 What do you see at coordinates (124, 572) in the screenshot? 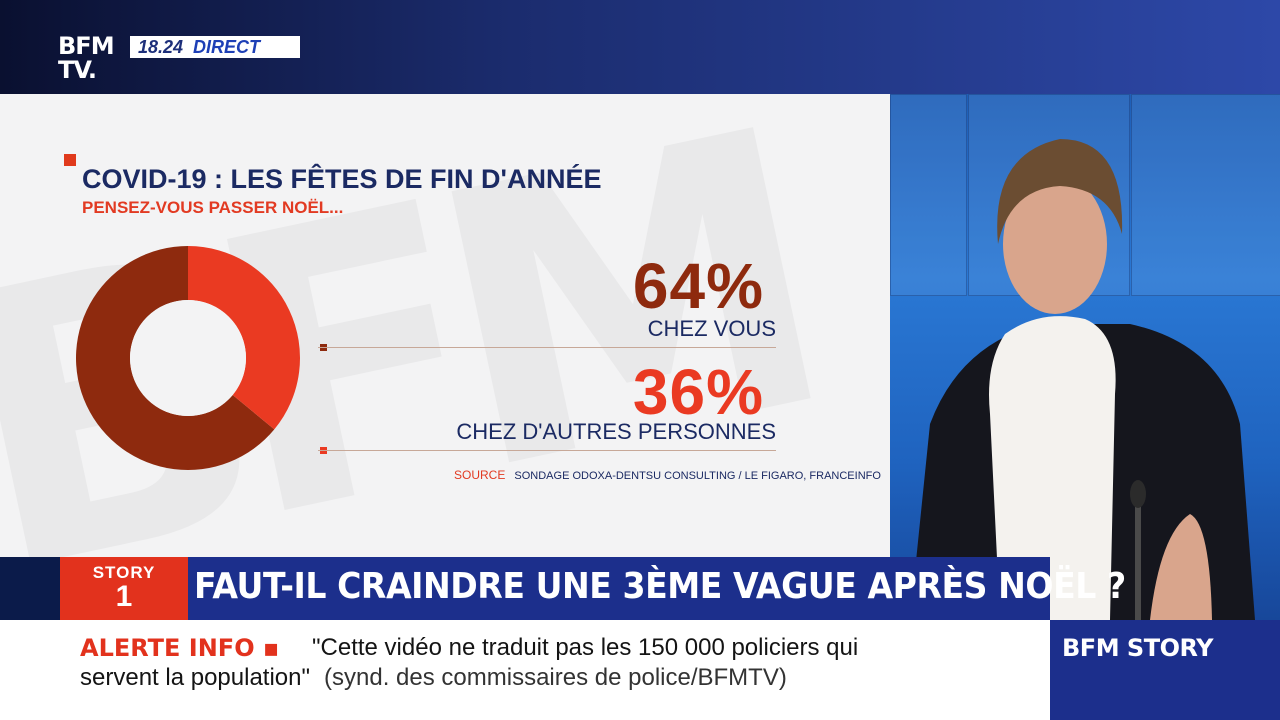
I see `story-tag-label: STORY` at bounding box center [124, 572].